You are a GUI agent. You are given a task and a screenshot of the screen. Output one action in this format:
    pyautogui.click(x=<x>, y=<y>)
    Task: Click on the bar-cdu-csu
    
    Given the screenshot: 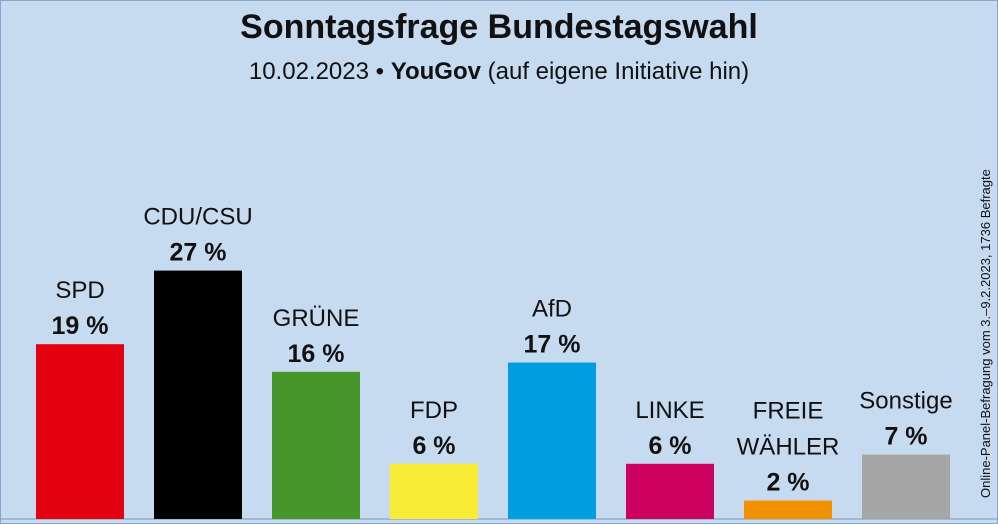 What is the action you would take?
    pyautogui.click(x=198, y=394)
    